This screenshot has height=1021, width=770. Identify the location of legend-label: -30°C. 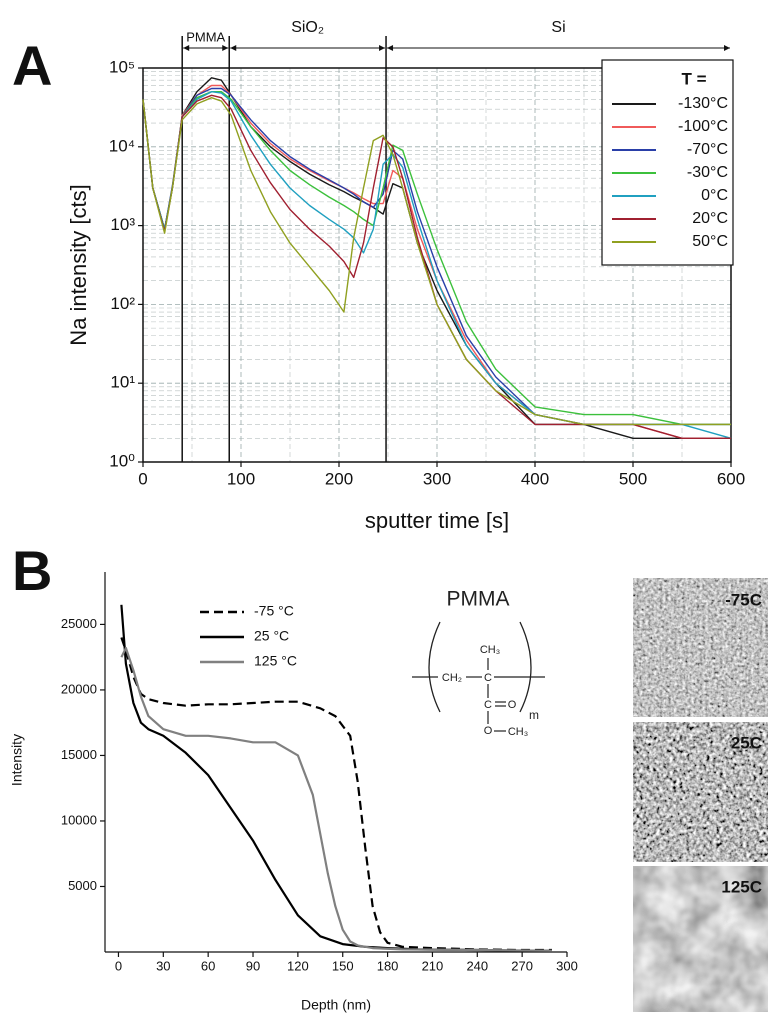
(707, 172).